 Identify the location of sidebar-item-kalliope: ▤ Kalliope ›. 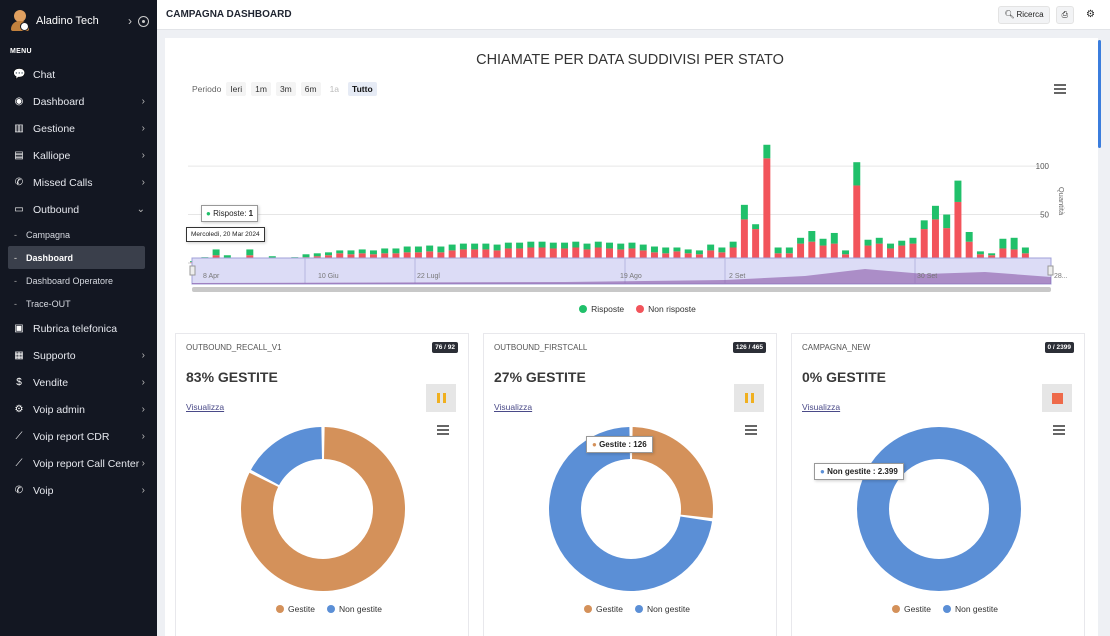
(78, 155).